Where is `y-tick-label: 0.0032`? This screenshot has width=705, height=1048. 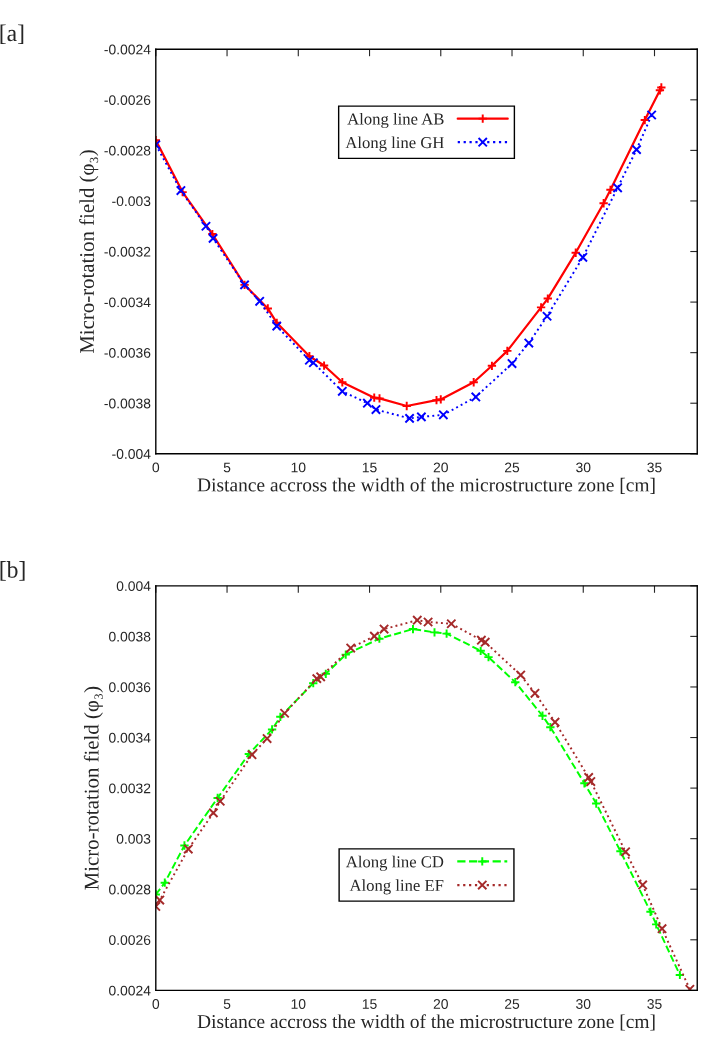 y-tick-label: 0.0032 is located at coordinates (130, 788).